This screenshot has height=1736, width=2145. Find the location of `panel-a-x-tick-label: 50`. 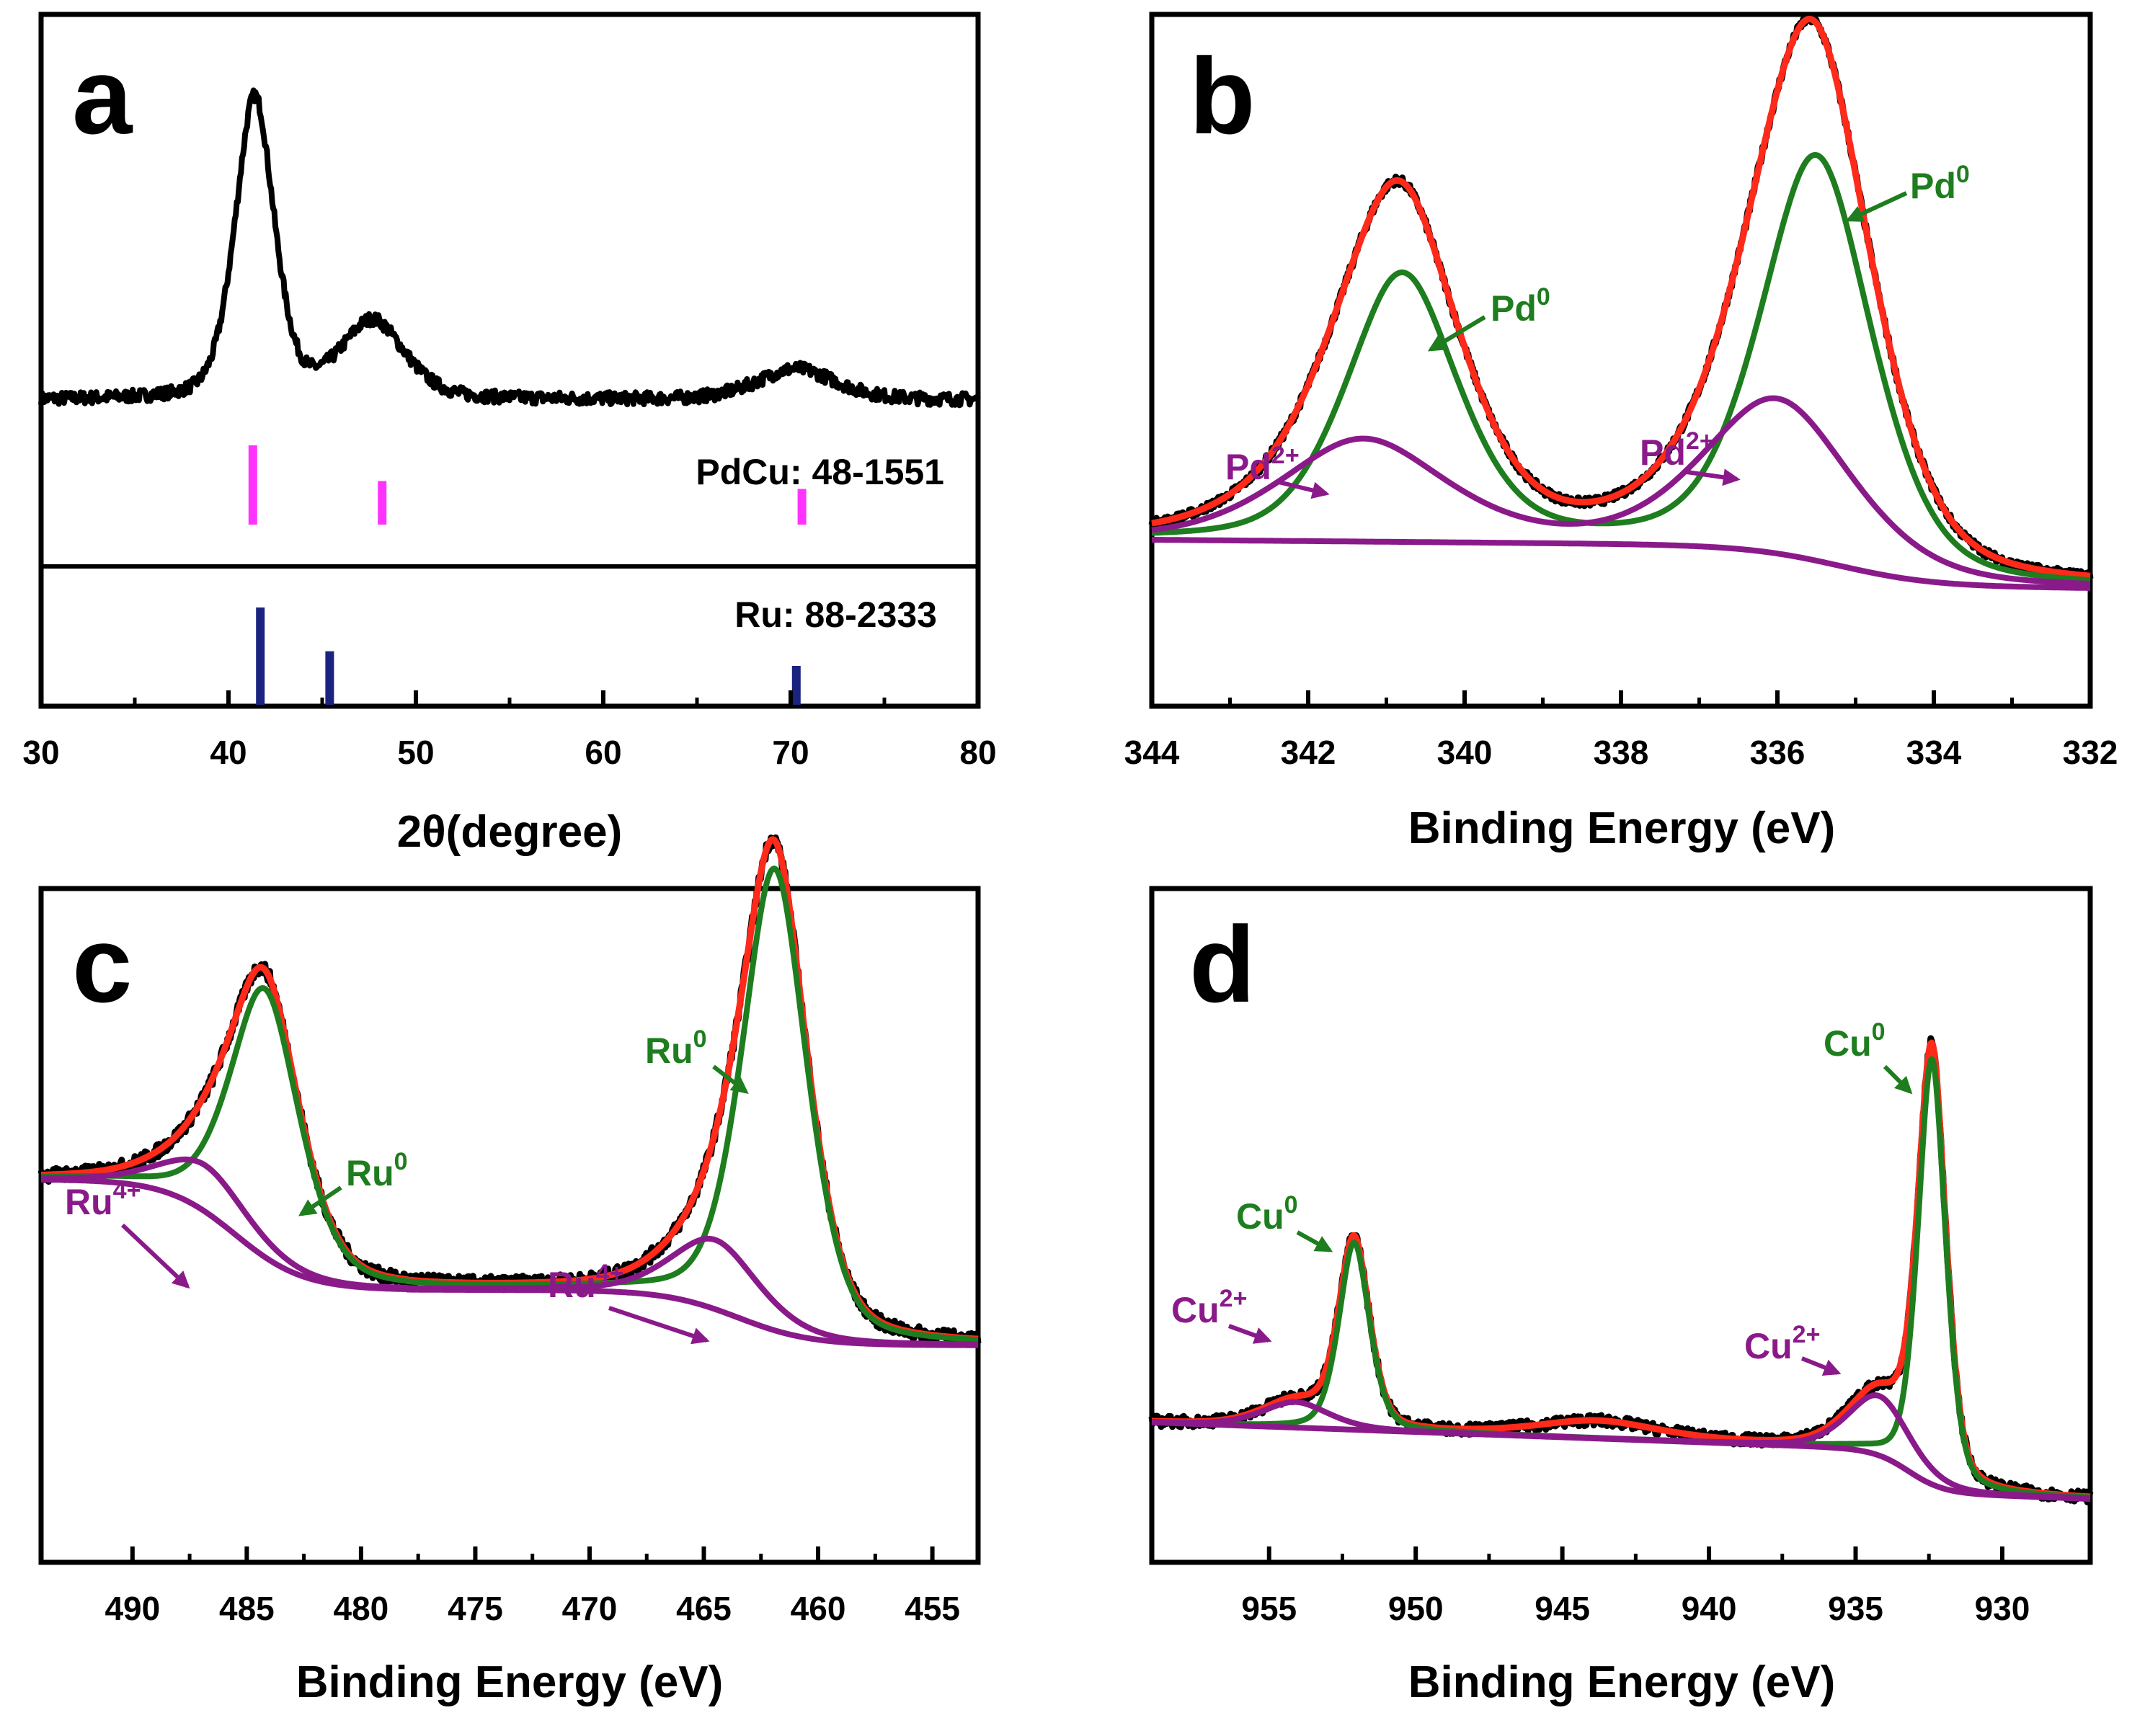

panel-a-x-tick-label: 50 is located at coordinates (415, 753).